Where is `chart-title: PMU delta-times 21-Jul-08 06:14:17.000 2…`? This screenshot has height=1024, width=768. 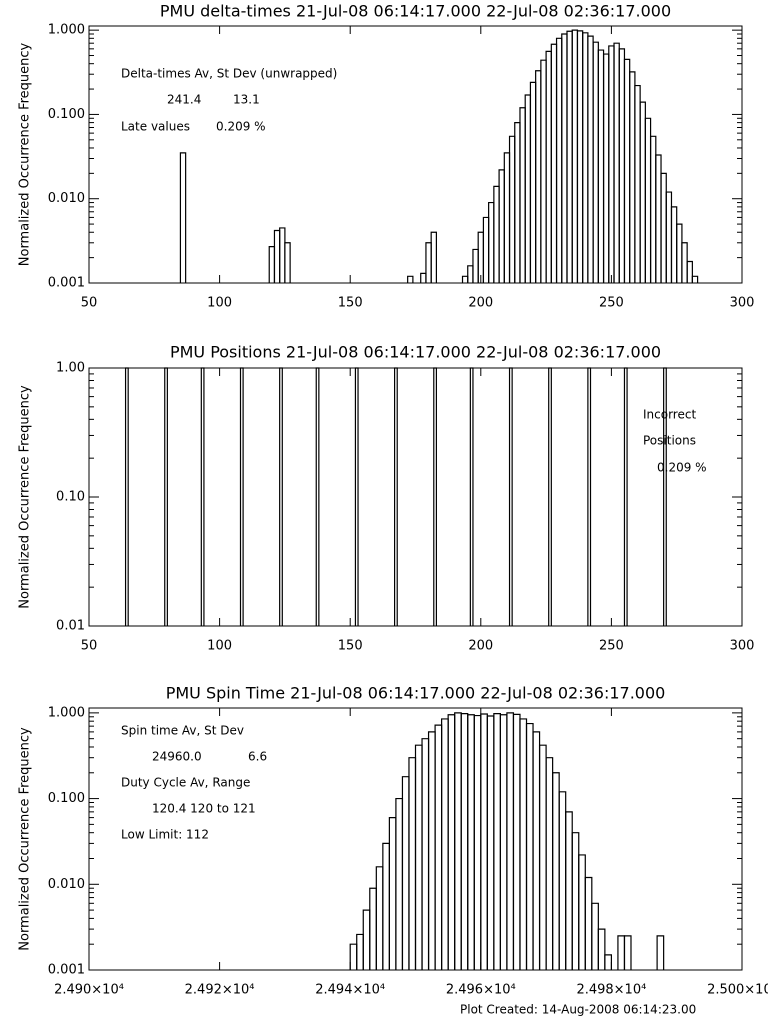 chart-title: PMU delta-times 21-Jul-08 06:14:17.000 2… is located at coordinates (415, 11).